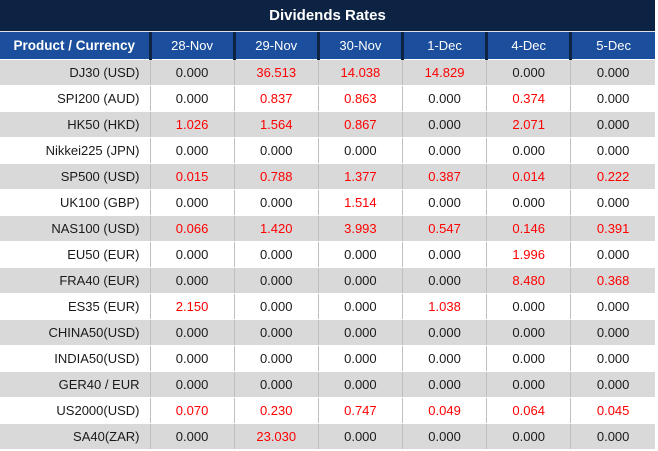 This screenshot has width=658, height=451. What do you see at coordinates (75, 176) in the screenshot?
I see `product-label: SP500 (USD)` at bounding box center [75, 176].